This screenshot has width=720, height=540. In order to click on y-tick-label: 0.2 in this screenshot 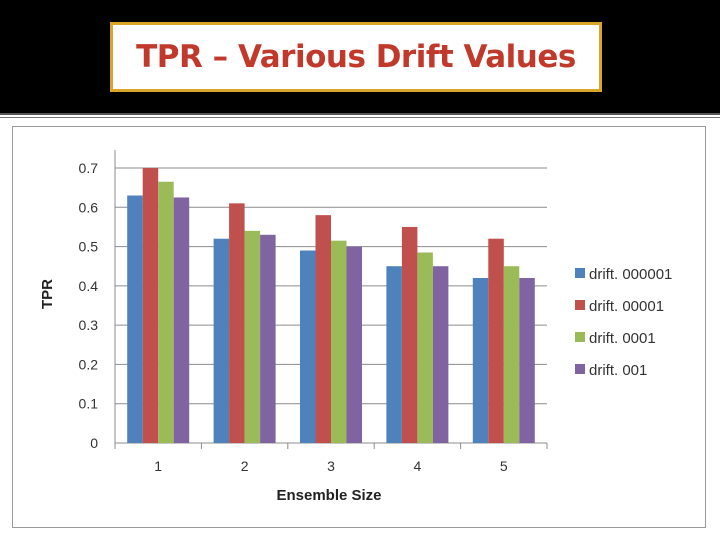, I will do `click(89, 364)`.